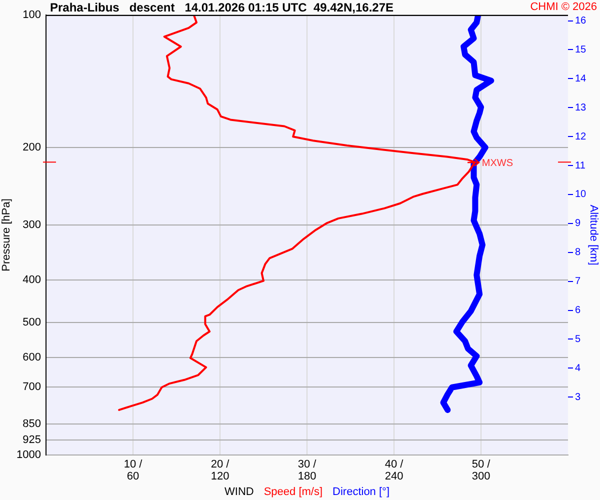 This screenshot has height=500, width=600. What do you see at coordinates (220, 464) in the screenshot?
I see `x-tick-label: 20 /` at bounding box center [220, 464].